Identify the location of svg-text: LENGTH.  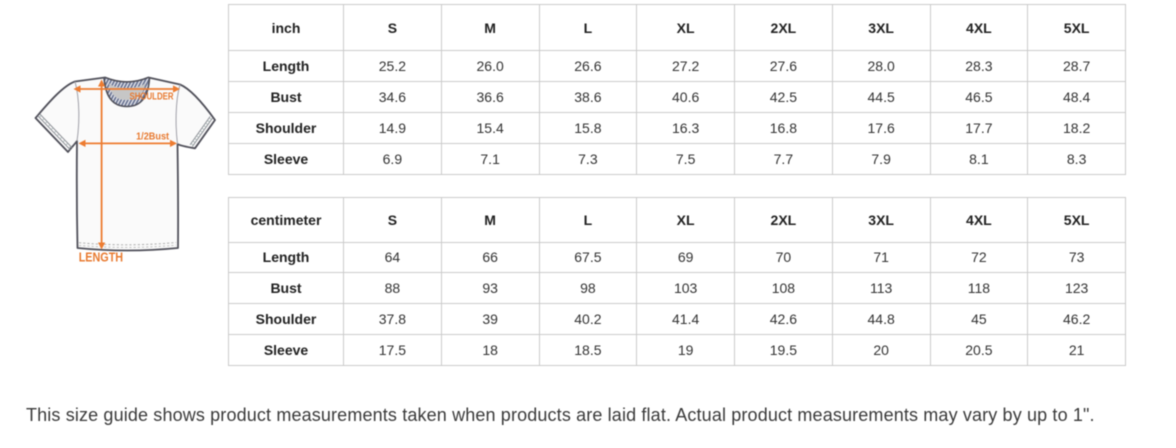
(101, 258).